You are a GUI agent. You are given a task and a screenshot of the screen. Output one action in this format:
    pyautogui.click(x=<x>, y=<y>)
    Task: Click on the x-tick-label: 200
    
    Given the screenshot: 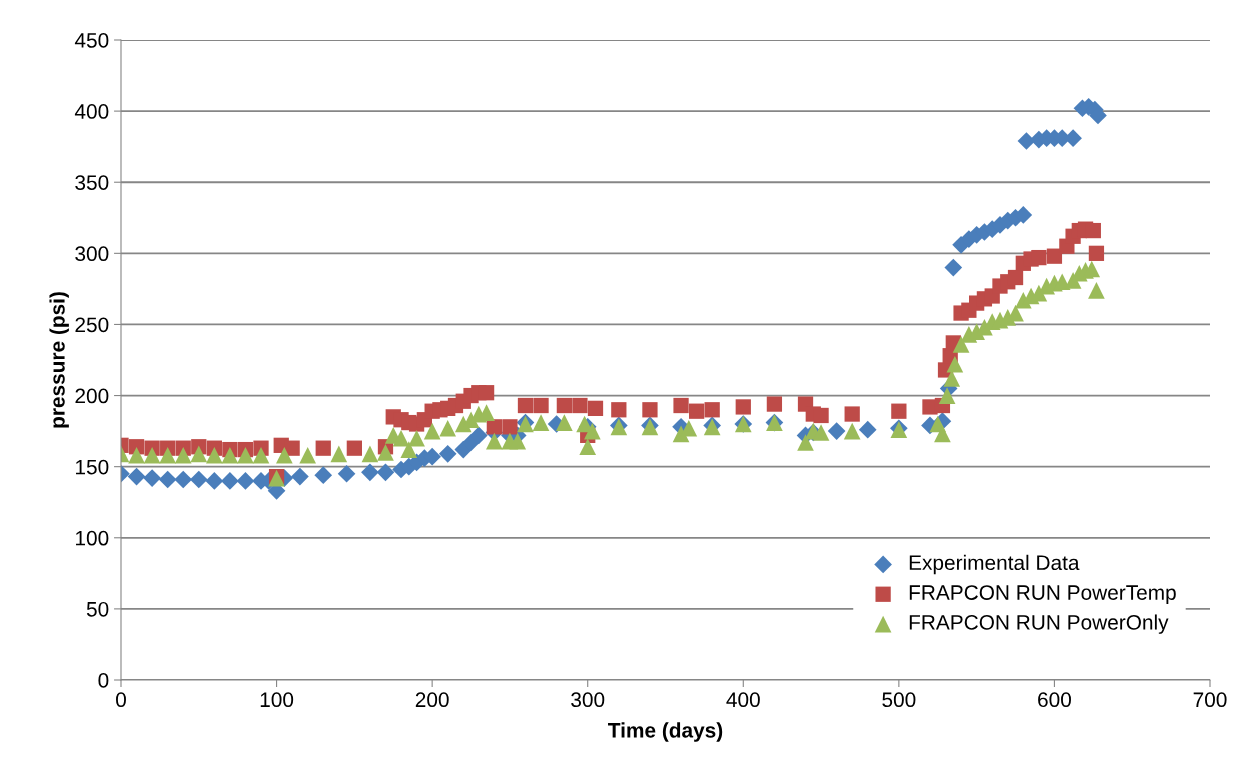 What is the action you would take?
    pyautogui.click(x=432, y=700)
    